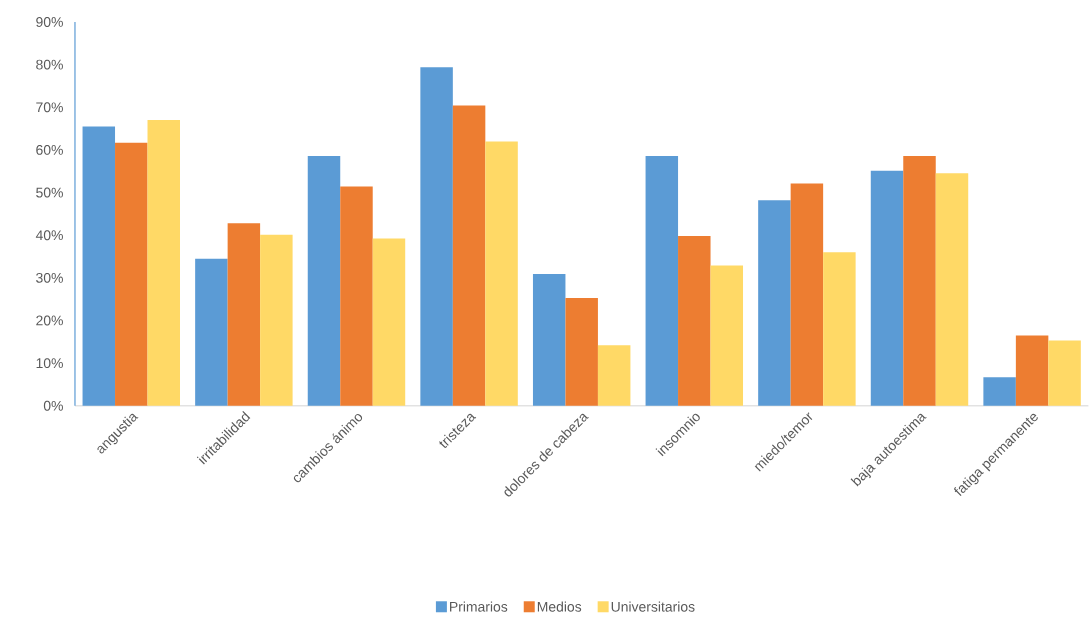 Image resolution: width=1089 pixels, height=622 pixels. I want to click on legend-label: Universitarios, so click(653, 606).